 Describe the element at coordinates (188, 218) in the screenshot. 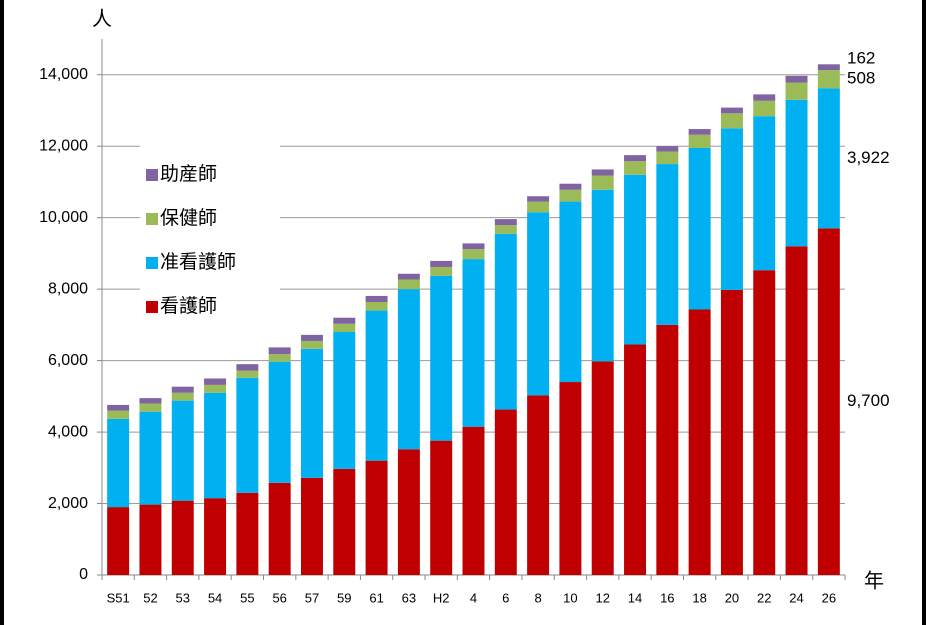

I see `legend-label: 保健師` at that location.